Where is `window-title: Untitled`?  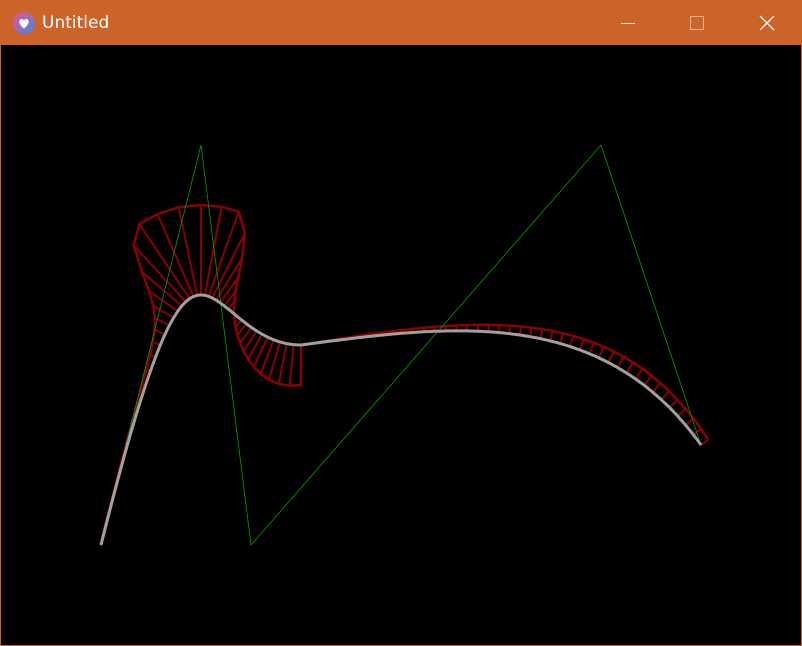 window-title: Untitled is located at coordinates (76, 23).